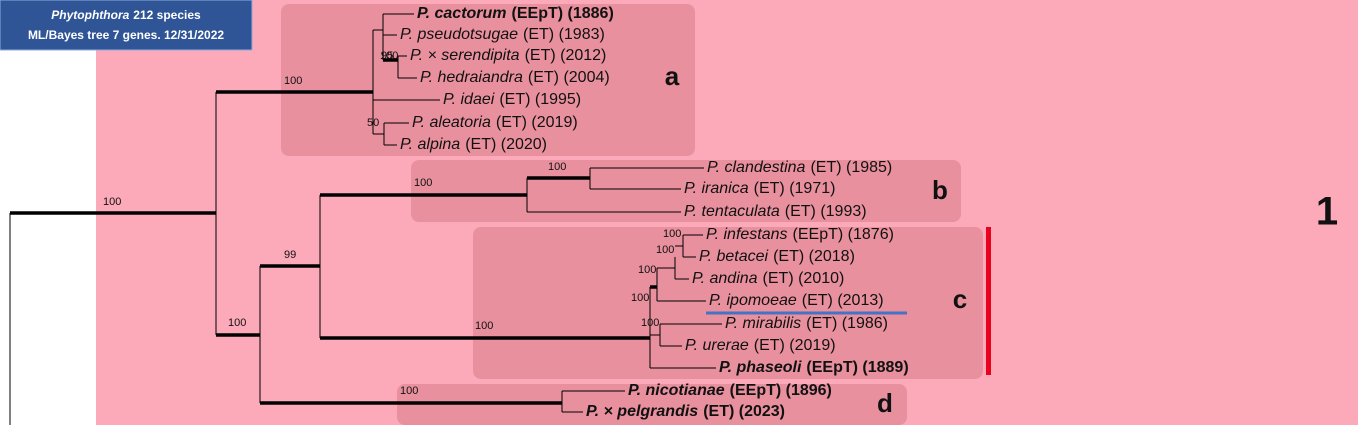 This screenshot has height=425, width=1358. I want to click on species-info: (ET) (2010), so click(804, 278).